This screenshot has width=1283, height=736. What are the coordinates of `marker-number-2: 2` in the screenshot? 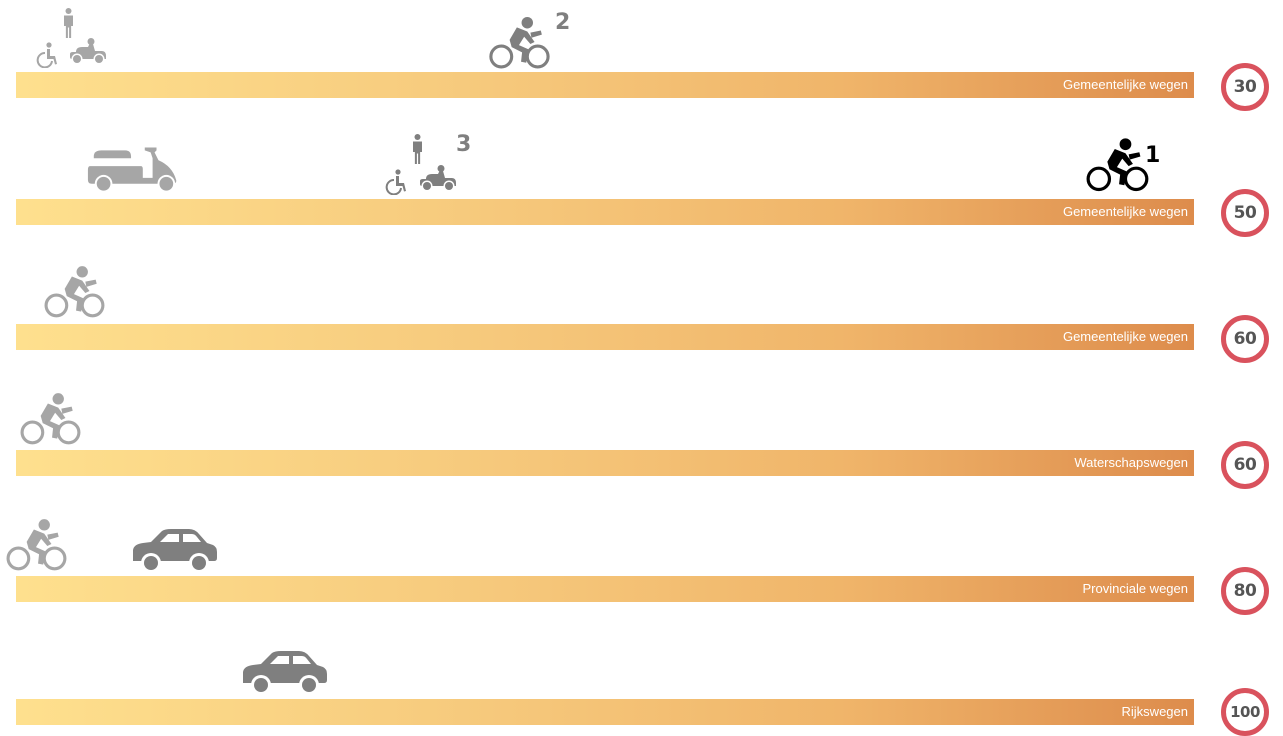 It's located at (563, 22).